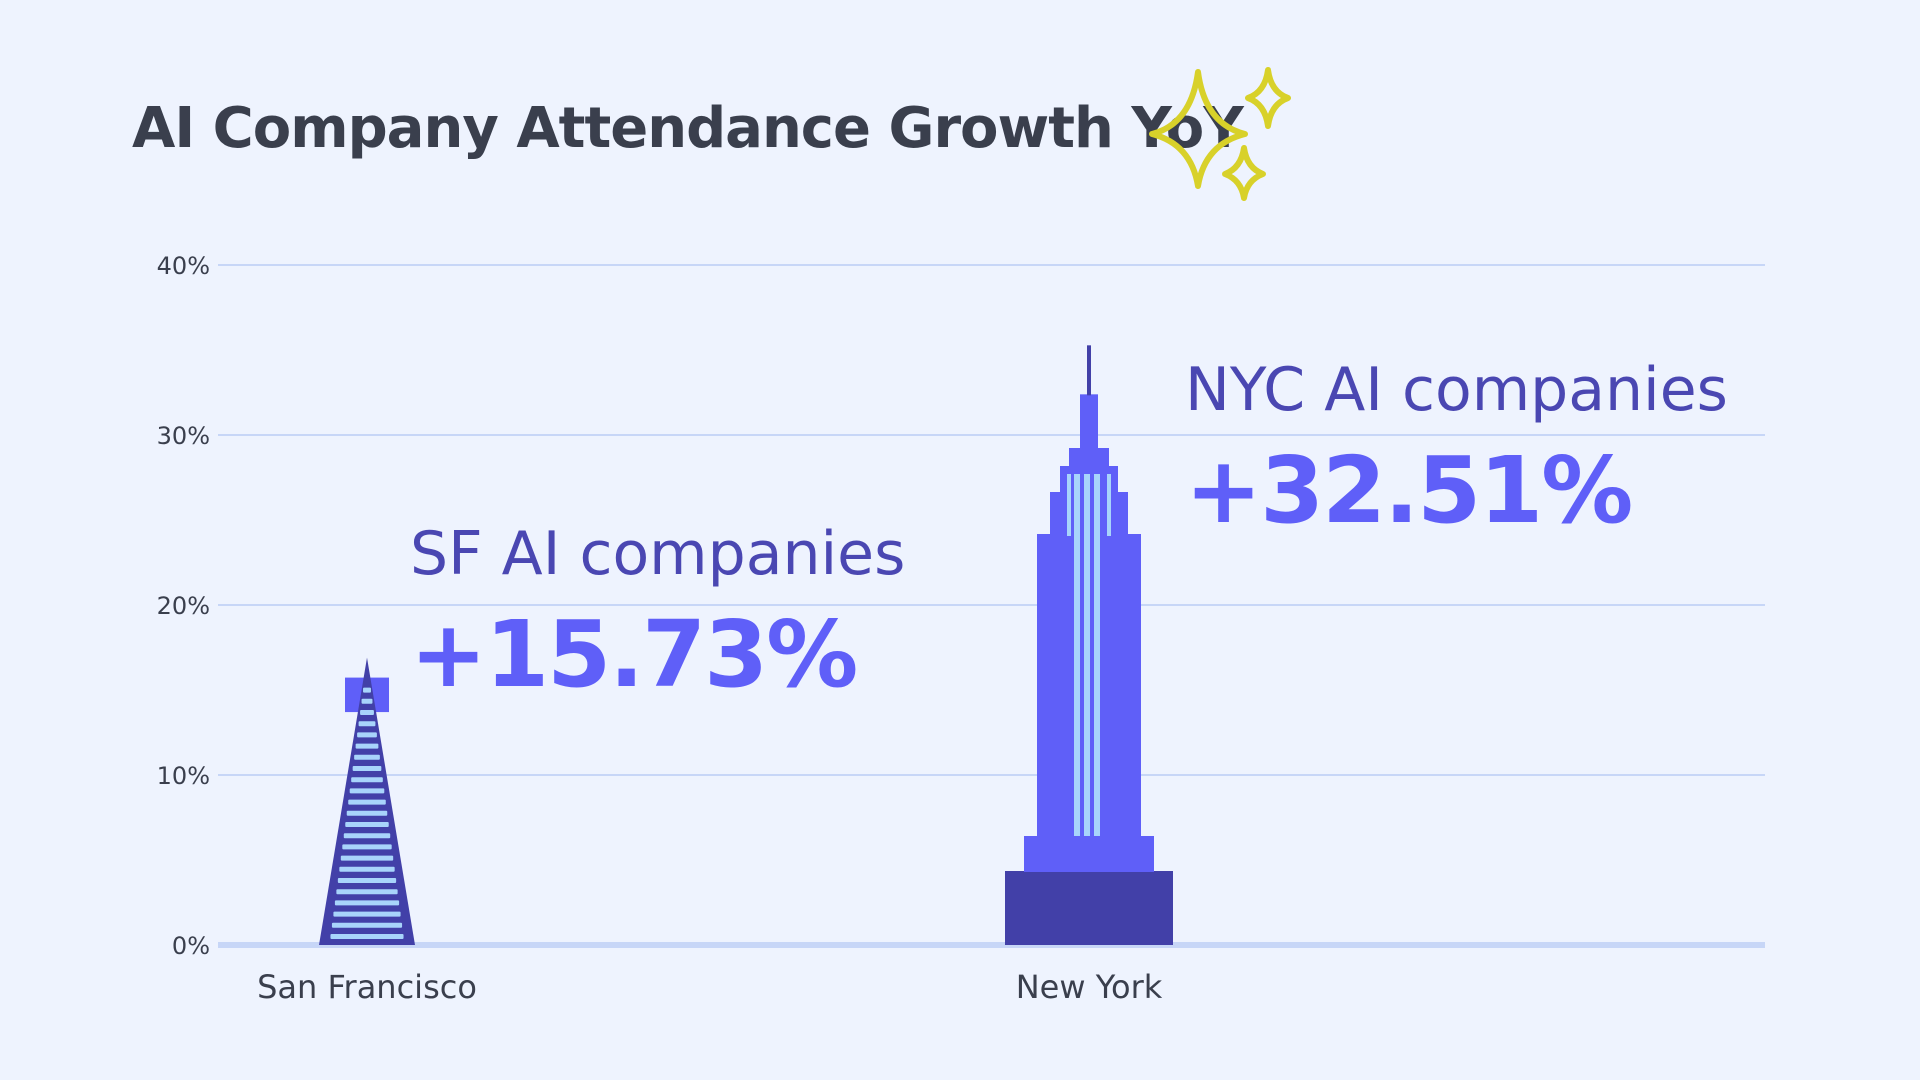 The image size is (1920, 1080). I want to click on annotation-value: +15.73%, so click(633, 654).